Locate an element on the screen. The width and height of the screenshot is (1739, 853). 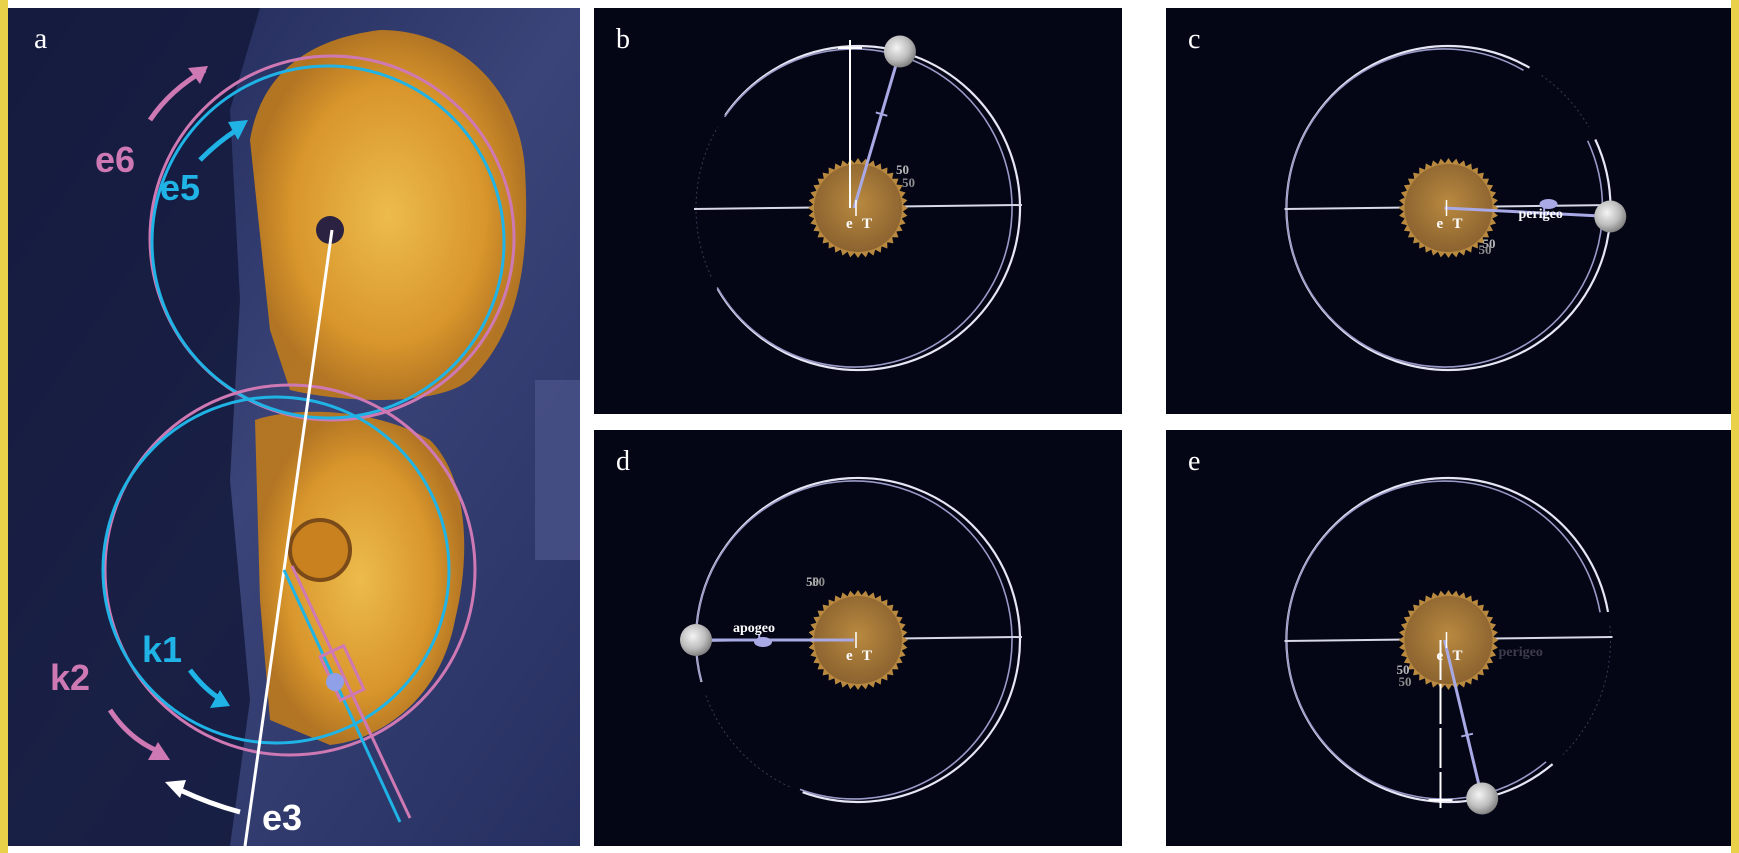
e6-arrowhead is located at coordinates (198, 75).